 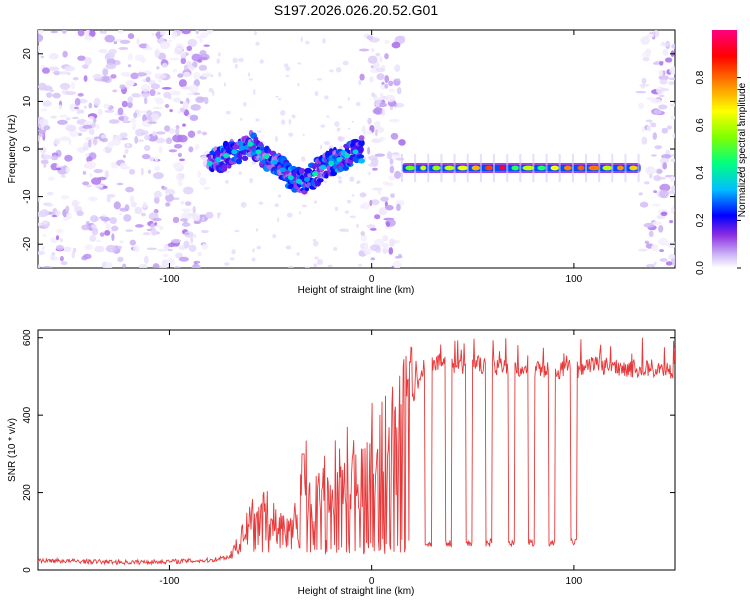 What do you see at coordinates (169, 581) in the screenshot?
I see `x-tick-label: -100` at bounding box center [169, 581].